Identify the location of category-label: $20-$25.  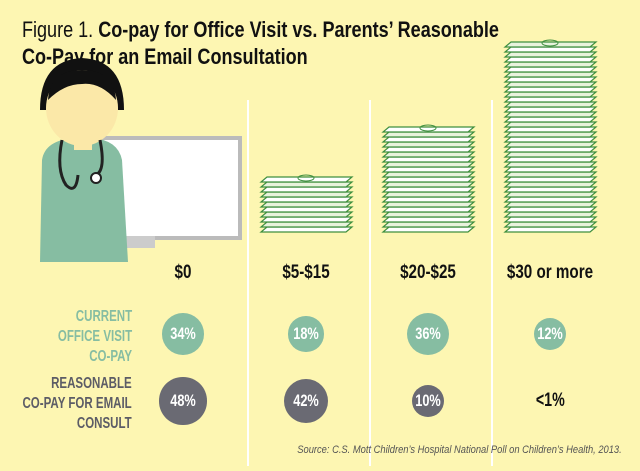
(428, 272).